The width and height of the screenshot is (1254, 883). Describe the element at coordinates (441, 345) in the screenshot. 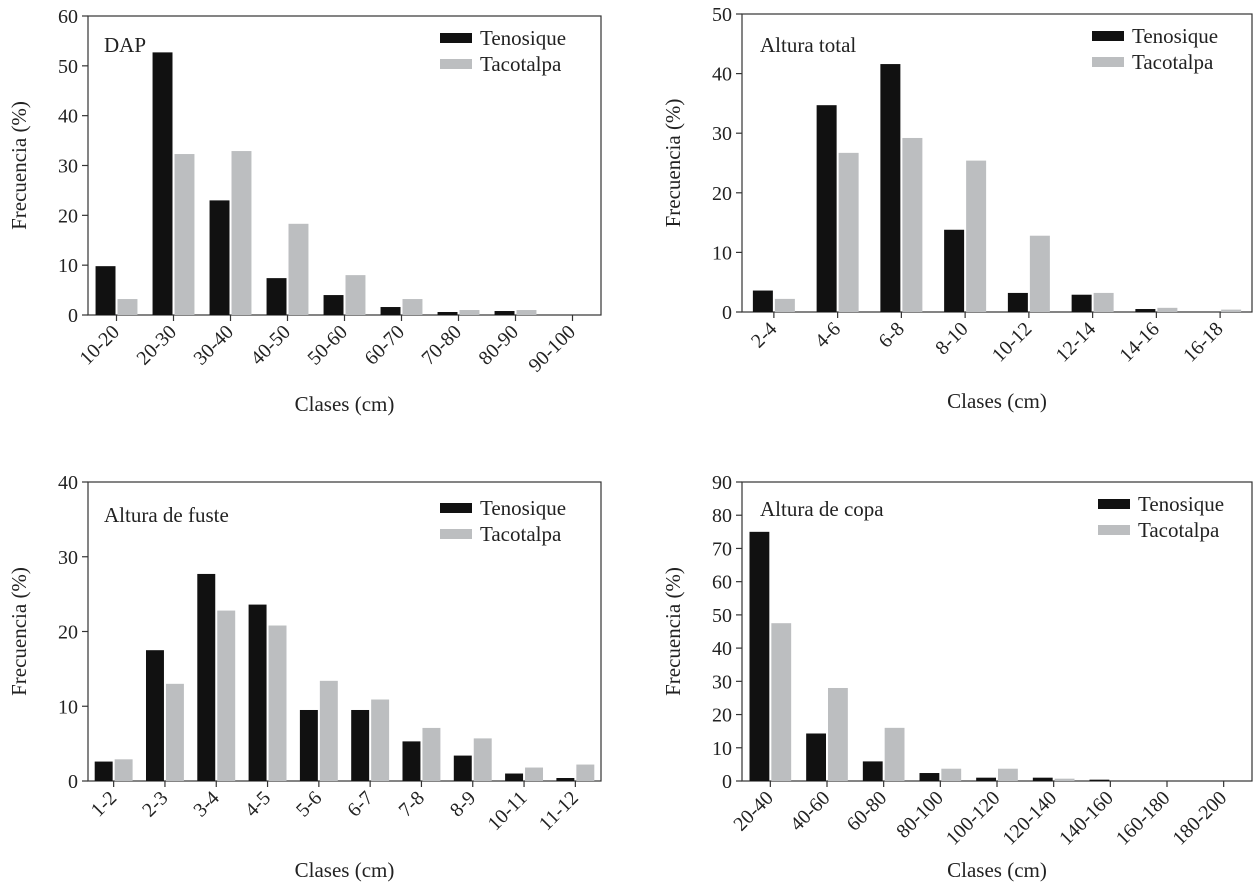

I see `x-tick-label: 70-80` at that location.